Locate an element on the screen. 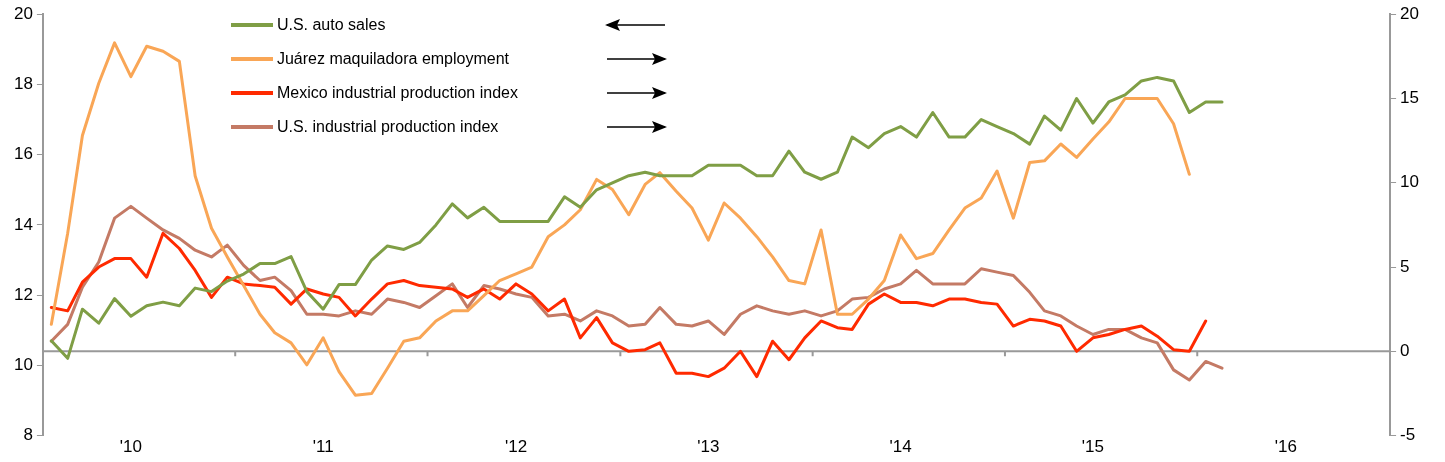  y2-tick-label: 0 is located at coordinates (1405, 351).